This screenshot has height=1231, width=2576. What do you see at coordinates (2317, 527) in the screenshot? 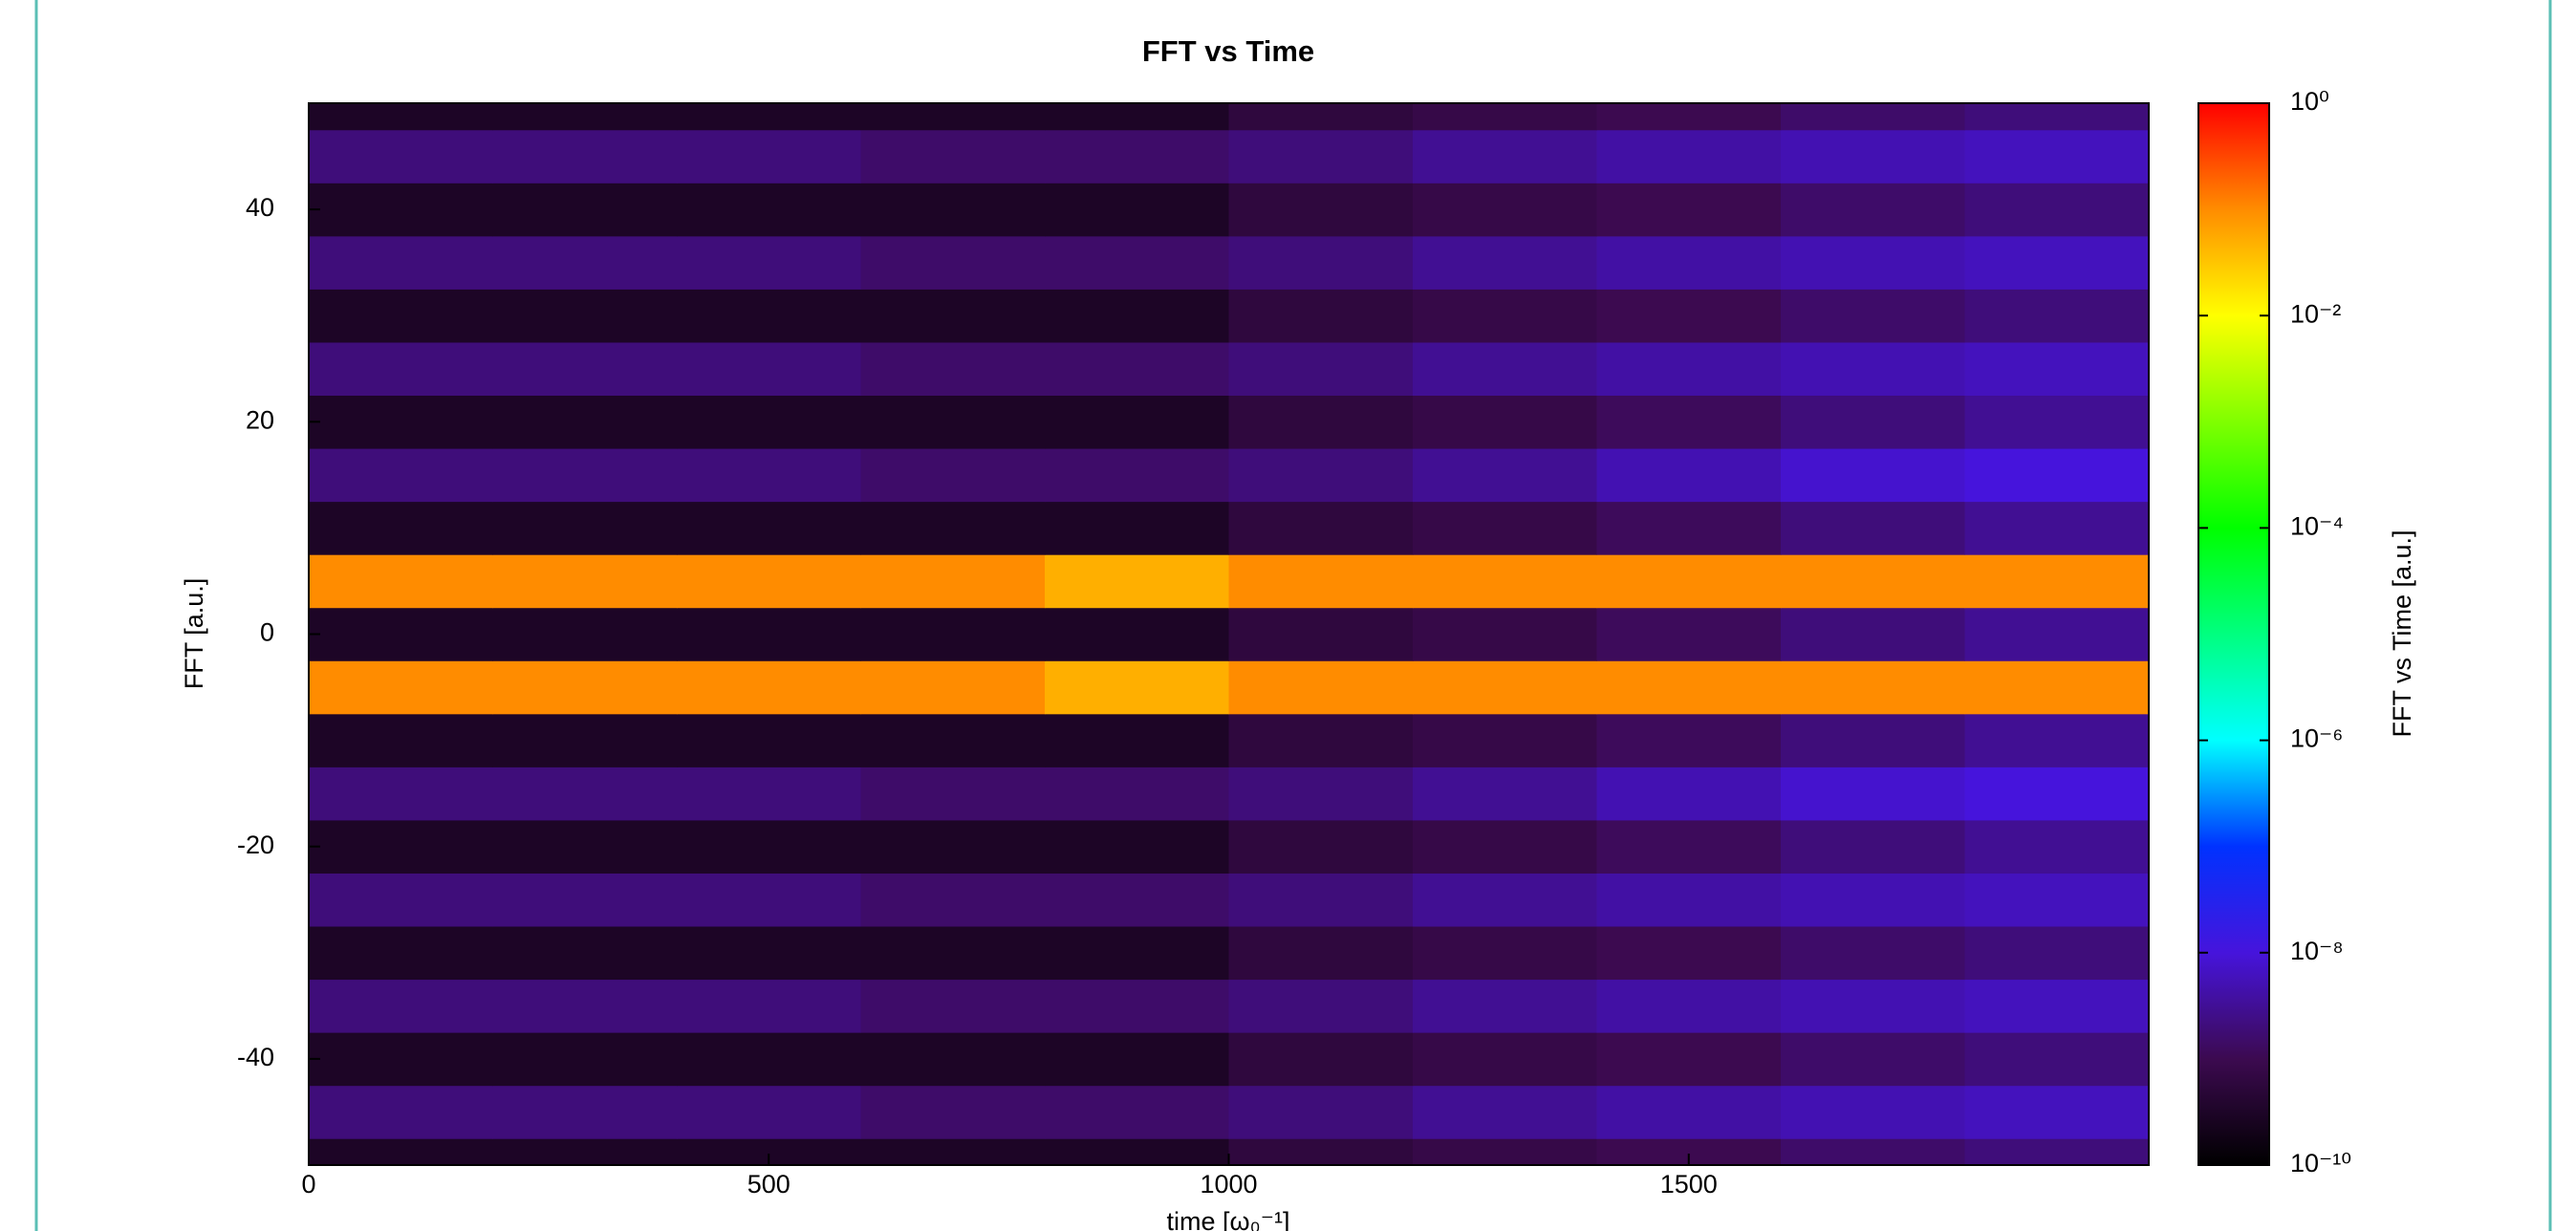
I see `colorbar-tick-label: 10⁻⁴` at bounding box center [2317, 527].